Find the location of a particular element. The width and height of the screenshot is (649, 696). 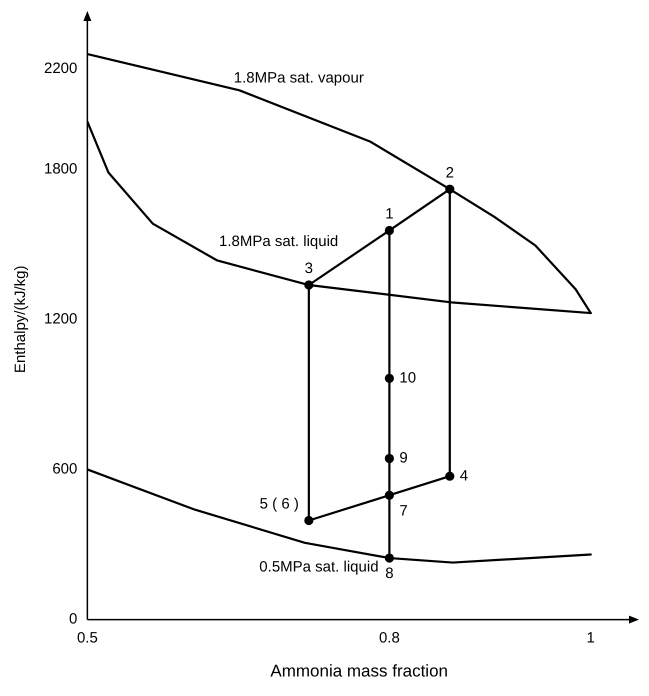

series-label: 1.8MPa sat. vapour is located at coordinates (299, 78).